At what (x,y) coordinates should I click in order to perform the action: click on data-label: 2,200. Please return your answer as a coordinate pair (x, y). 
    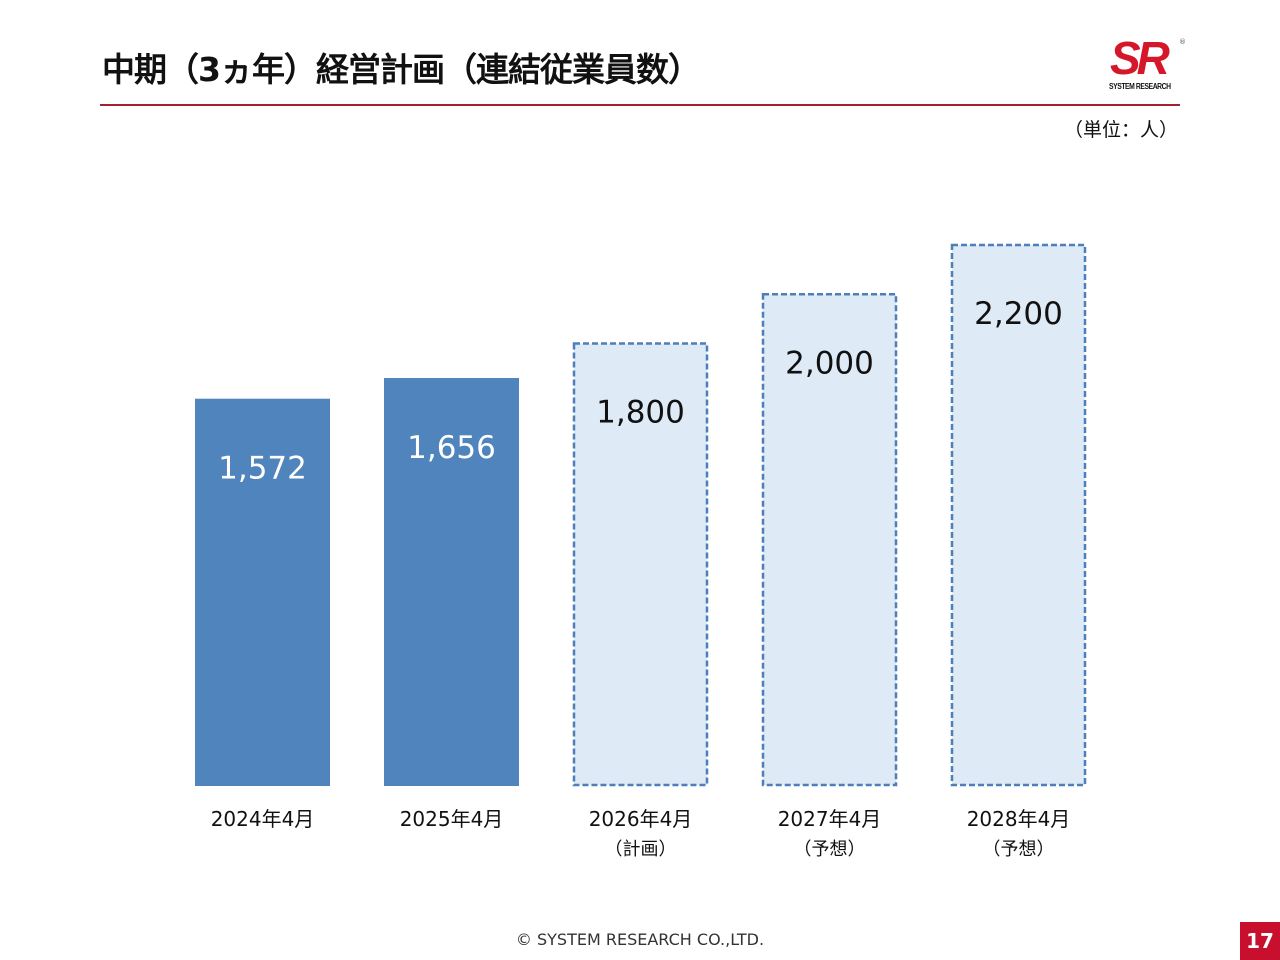
    Looking at the image, I should click on (1018, 314).